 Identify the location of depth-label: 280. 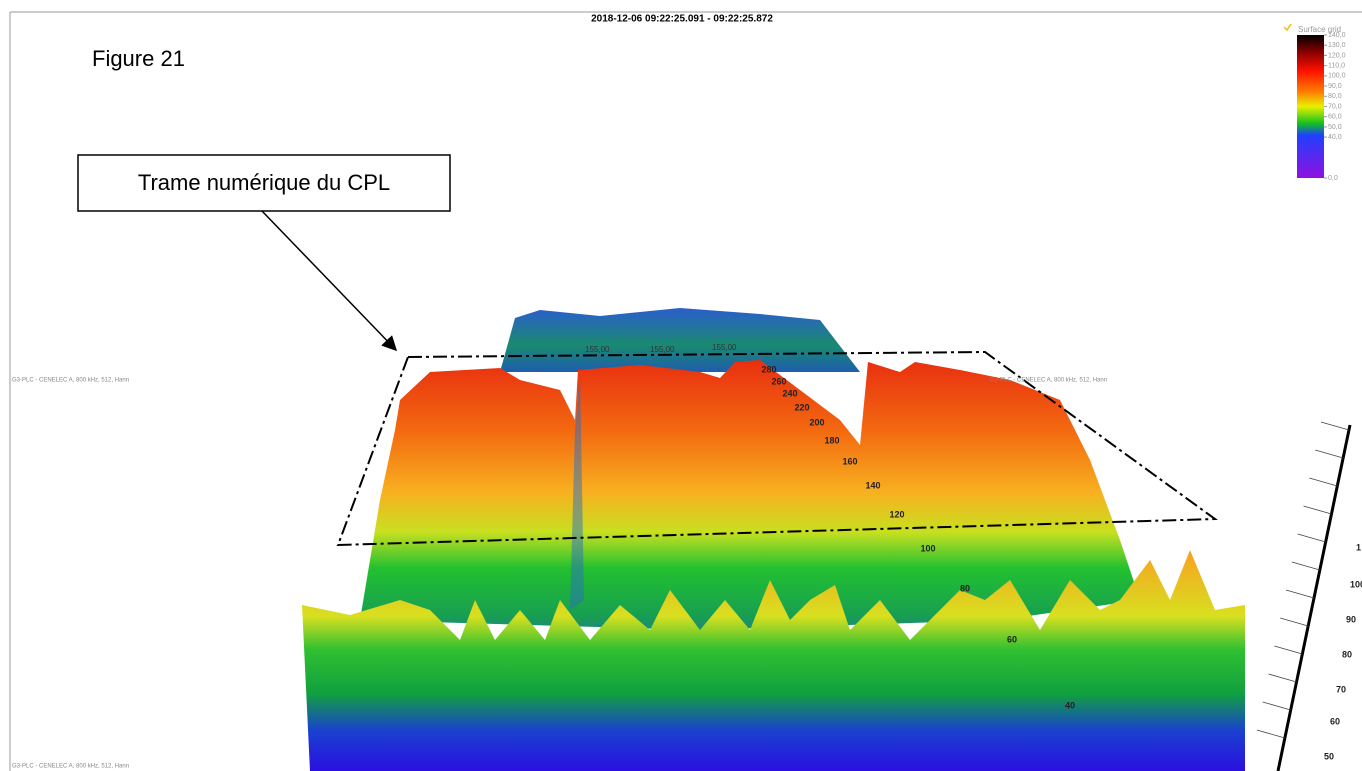
(768, 369).